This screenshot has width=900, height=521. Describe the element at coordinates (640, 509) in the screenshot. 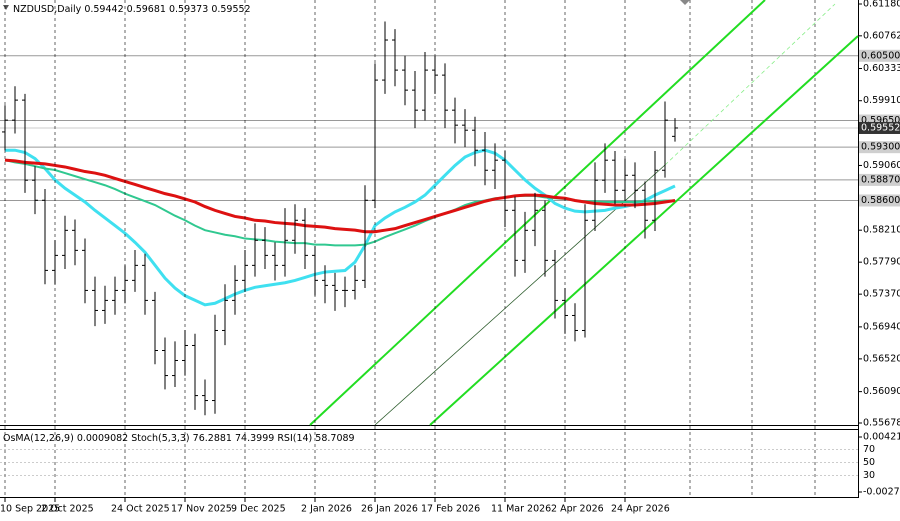

I see `x-tick-label: 24 Apr 2026` at that location.